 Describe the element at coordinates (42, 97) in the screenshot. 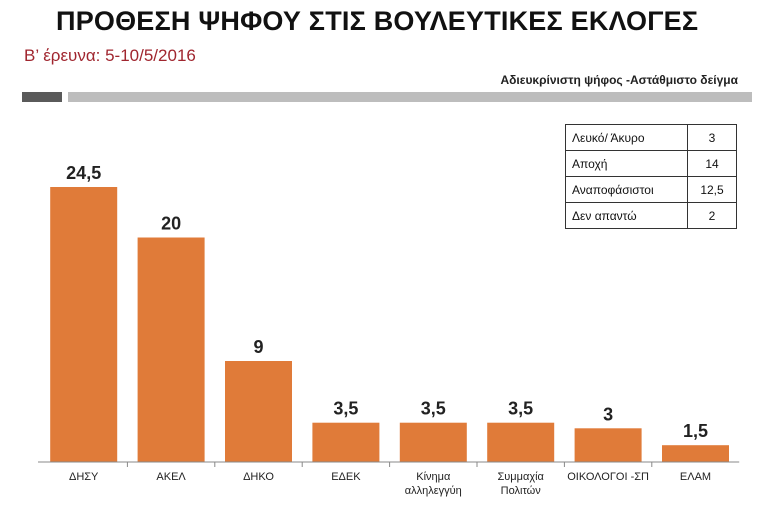

I see `header-accent-dark` at that location.